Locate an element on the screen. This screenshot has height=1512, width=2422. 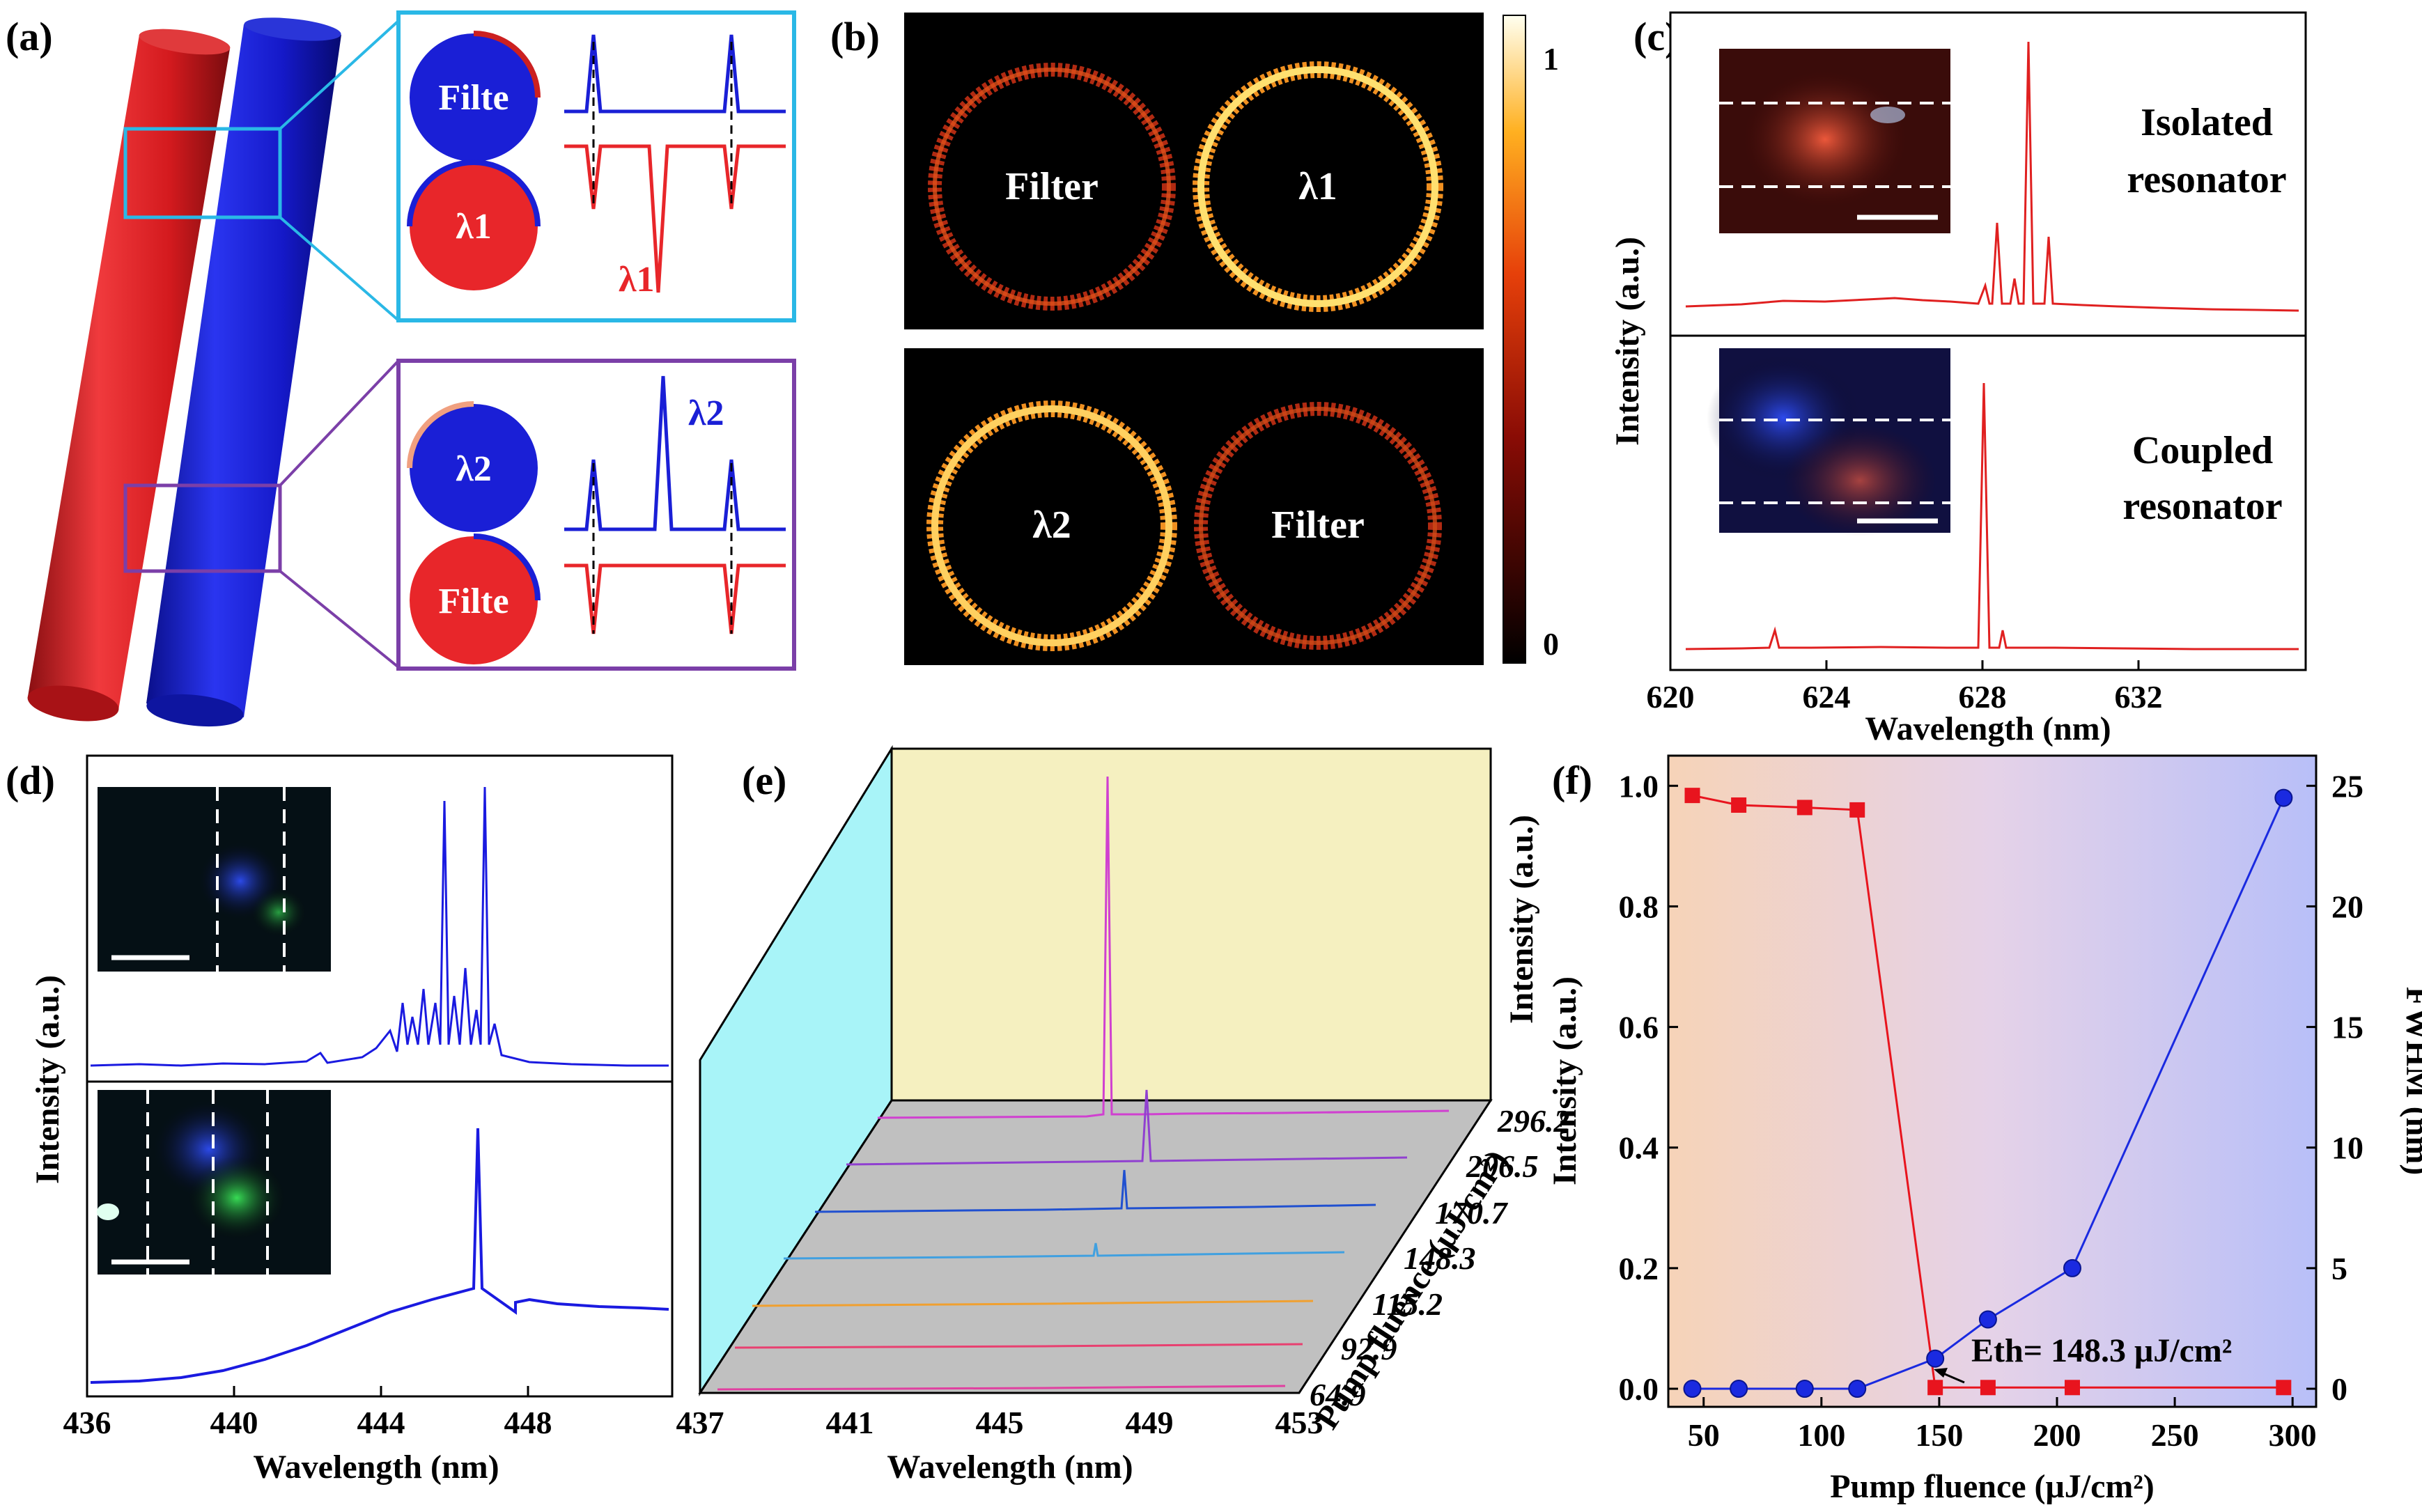
ylabel-f-left: Intensity (a.u.) is located at coordinates (1564, 1080).